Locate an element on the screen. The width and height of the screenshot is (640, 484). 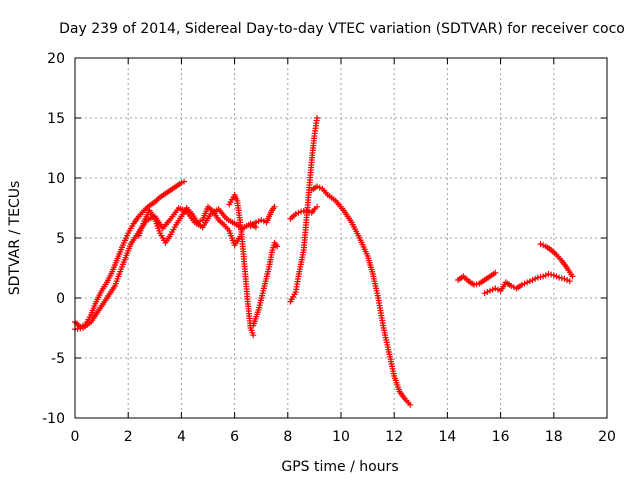
series-track-b is located at coordinates (165, 269).